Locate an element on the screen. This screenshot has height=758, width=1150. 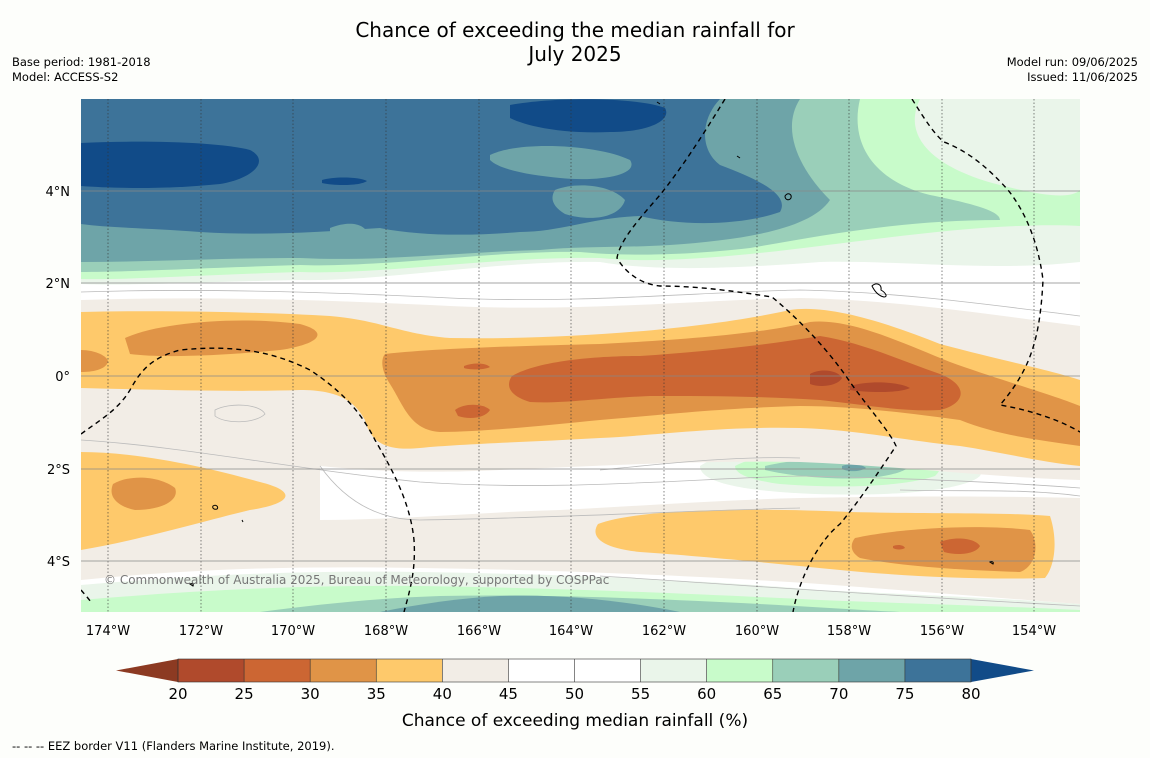
lat-label-4s: 4°S is located at coordinates (58, 562).